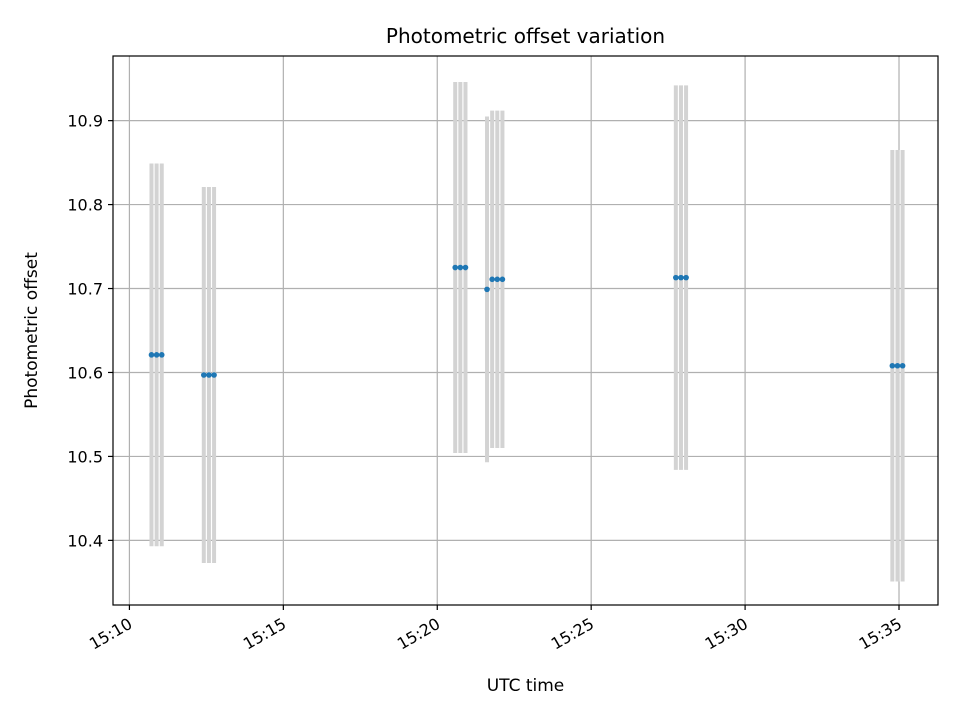 The image size is (960, 720). What do you see at coordinates (880, 634) in the screenshot?
I see `x-tick-label: 15:35` at bounding box center [880, 634].